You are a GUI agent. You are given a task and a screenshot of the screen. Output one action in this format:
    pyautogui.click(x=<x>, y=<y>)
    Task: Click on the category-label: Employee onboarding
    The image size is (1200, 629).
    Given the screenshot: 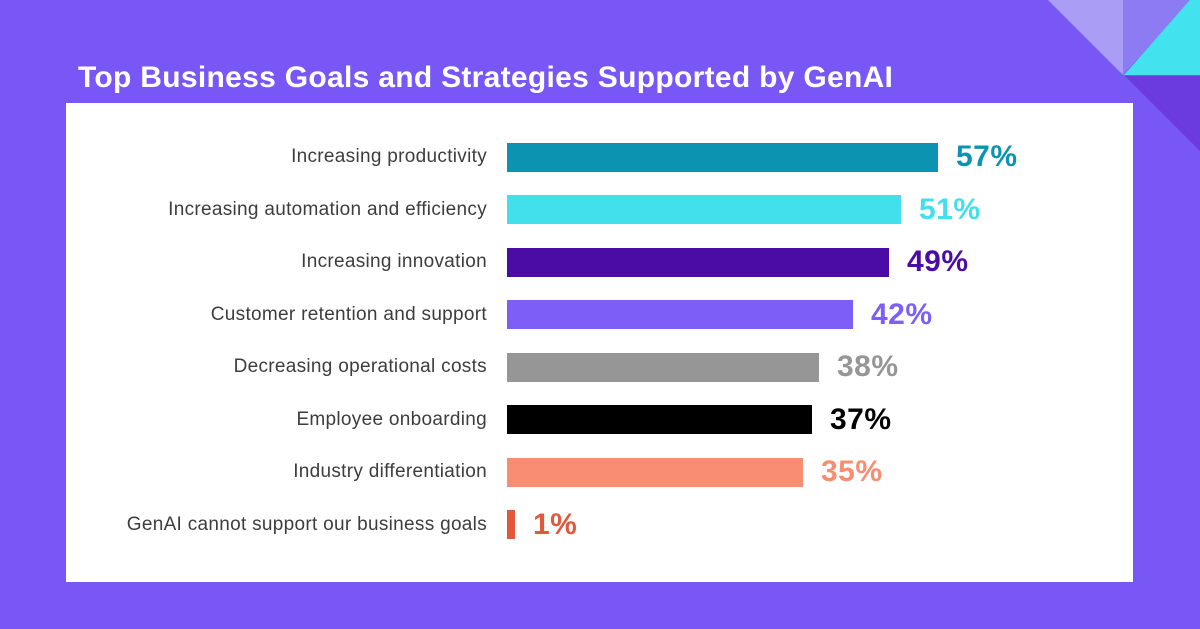 What is the action you would take?
    pyautogui.click(x=391, y=419)
    